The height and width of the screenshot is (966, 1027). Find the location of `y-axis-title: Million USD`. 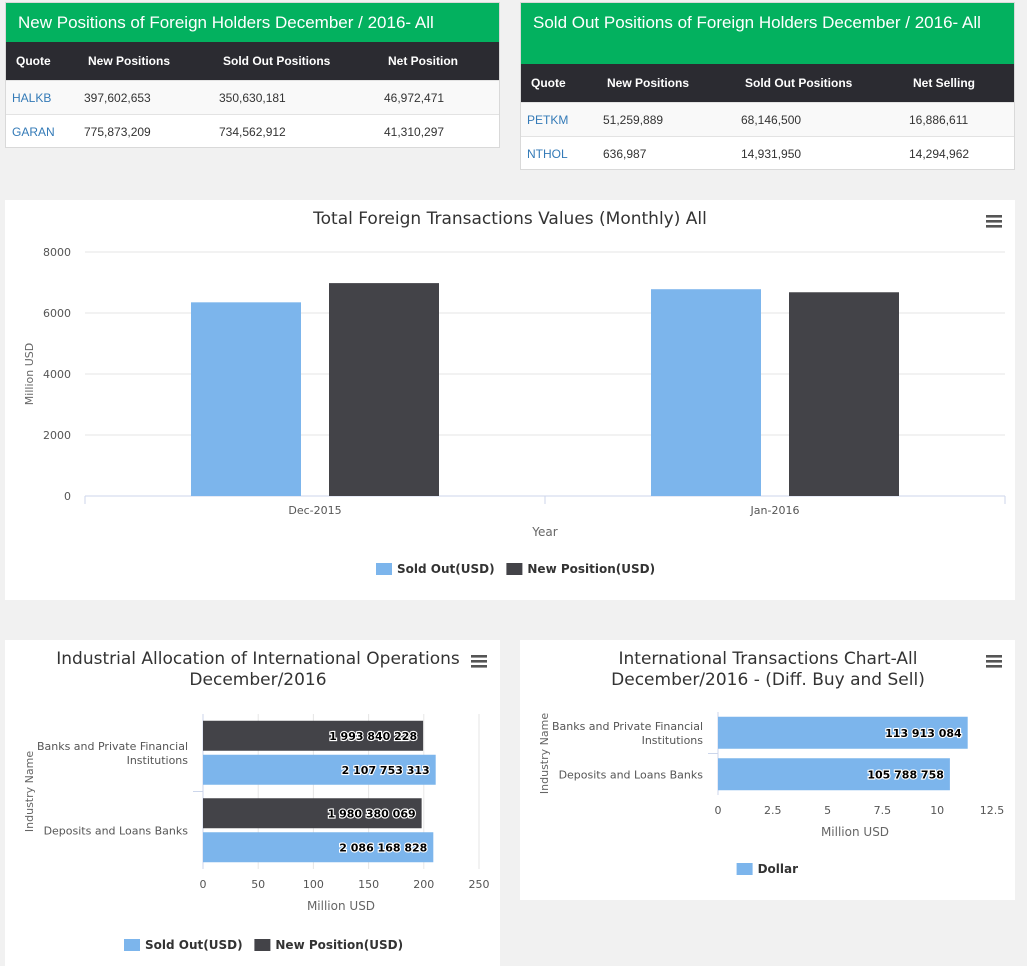

y-axis-title: Million USD is located at coordinates (29, 374).